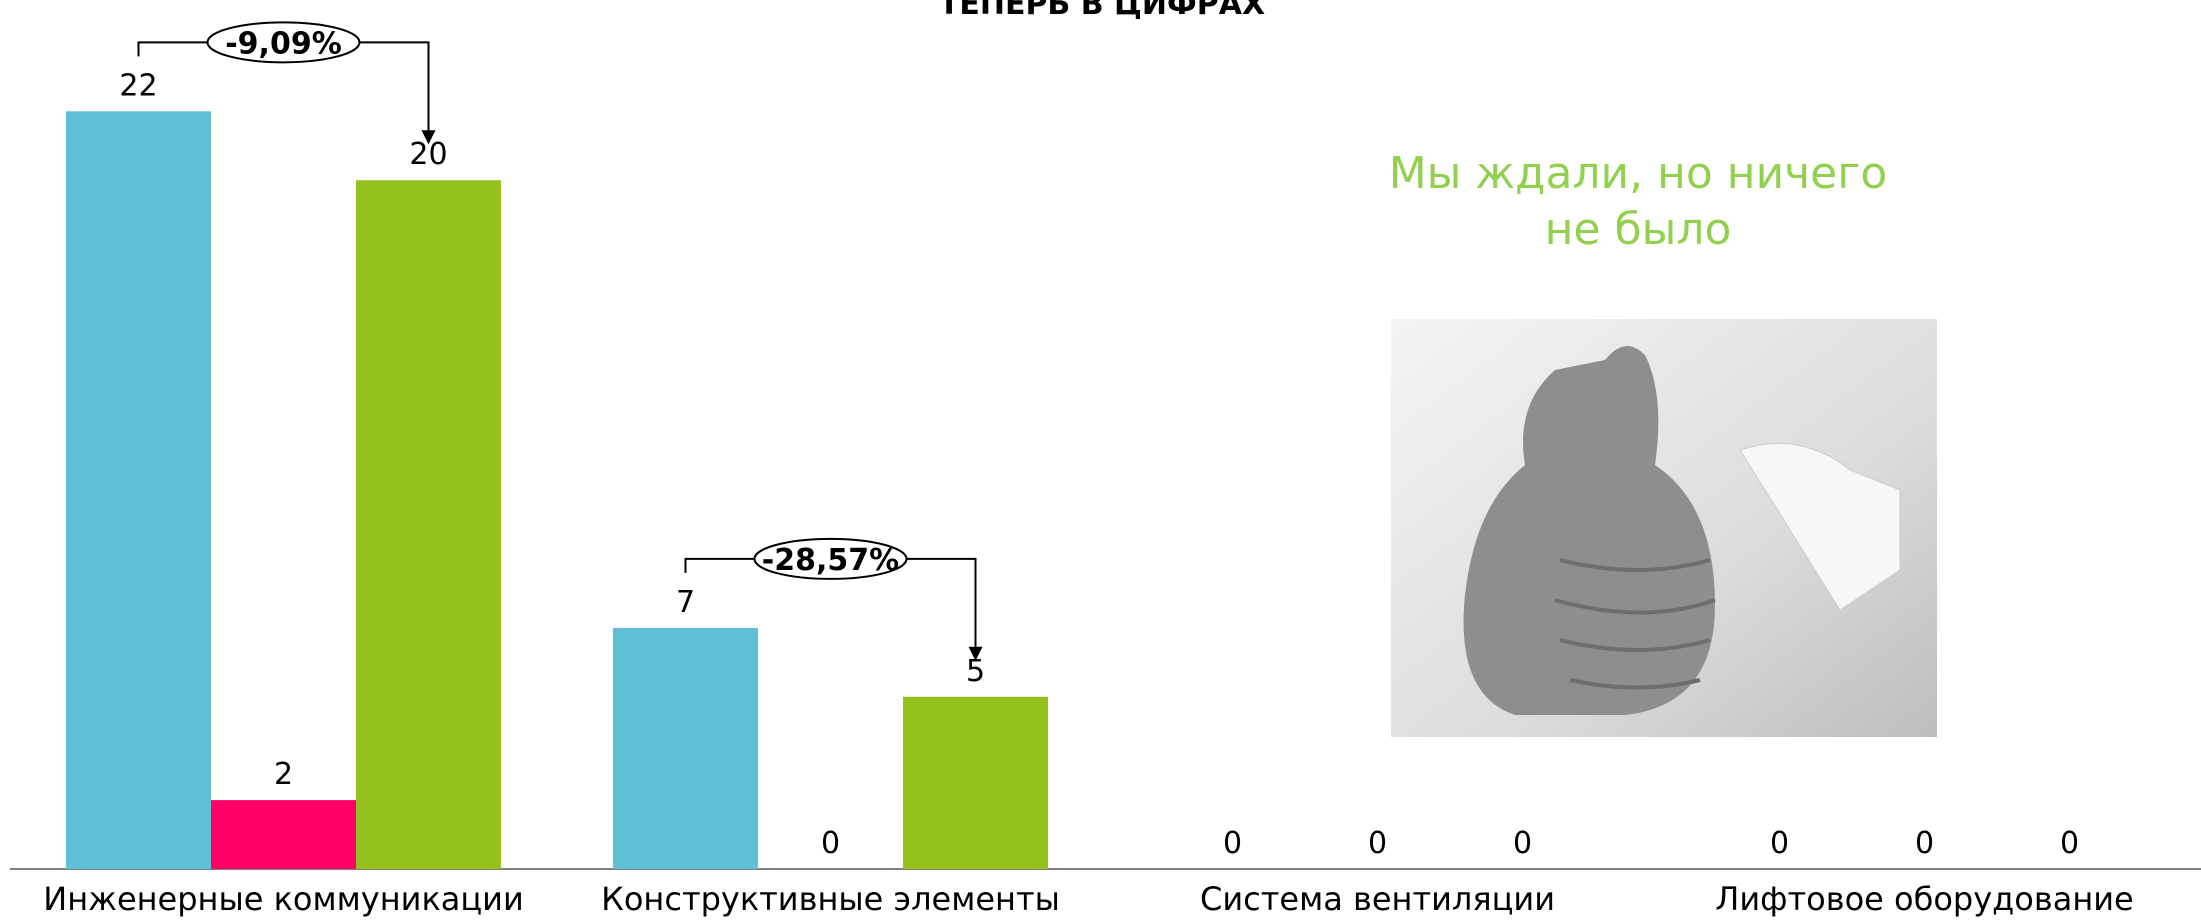 This screenshot has width=2201, height=920. I want to click on chart-title: ТЕПЕРЬ В ЦИФРАХ, so click(1102, 11).